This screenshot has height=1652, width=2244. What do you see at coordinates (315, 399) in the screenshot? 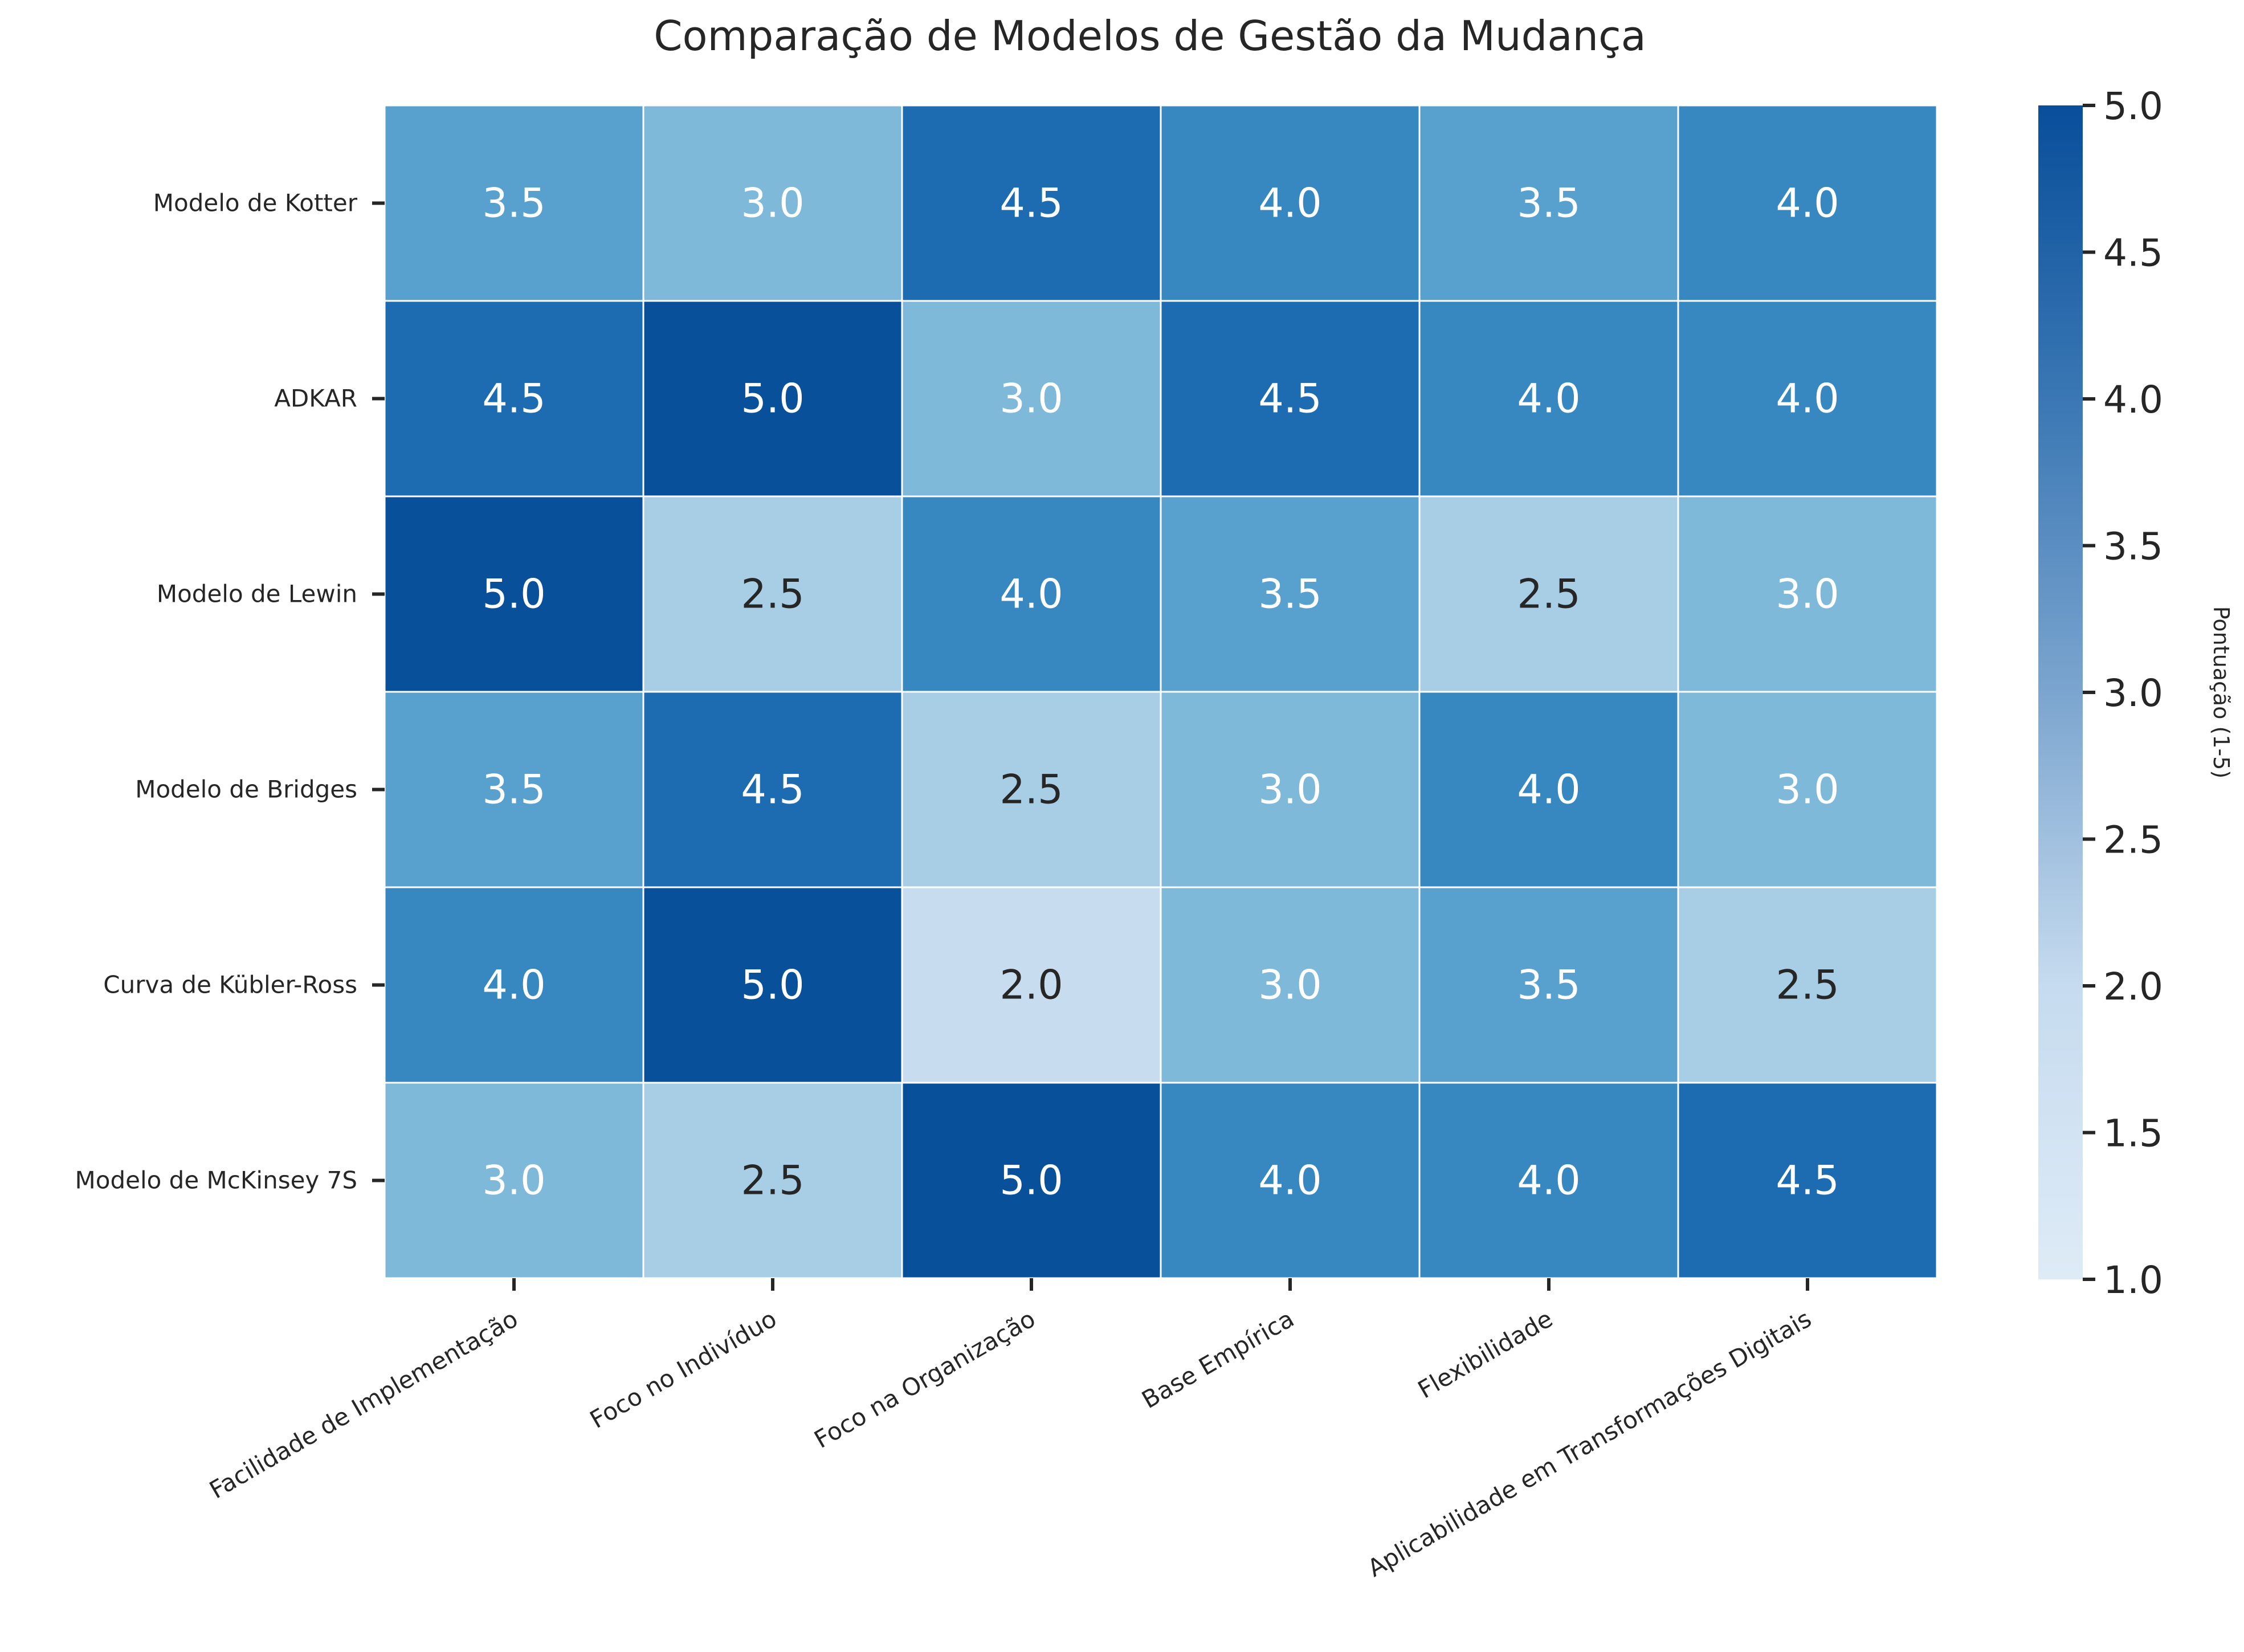
I see `y-tick-label: ADKAR` at bounding box center [315, 399].